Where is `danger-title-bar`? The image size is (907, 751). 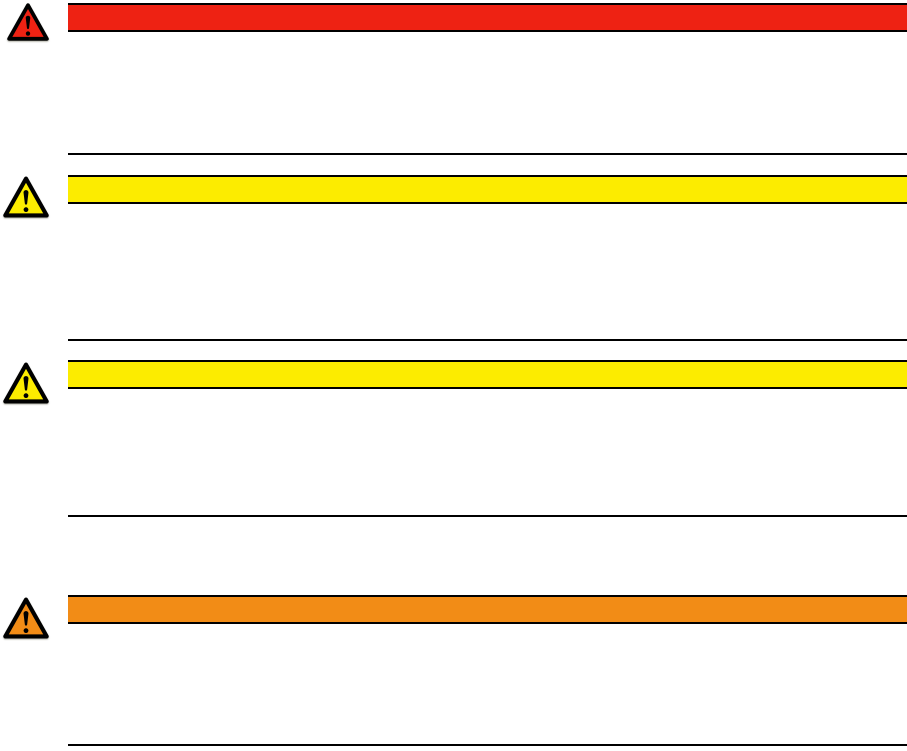
danger-title-bar is located at coordinates (487, 17).